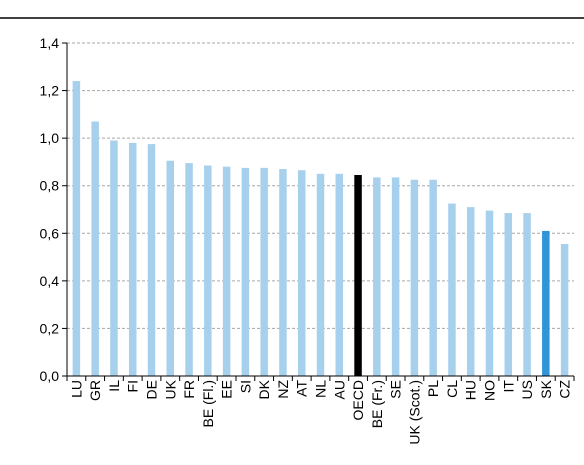 This screenshot has height=465, width=584. I want to click on x-tick-label: UK (Scot.), so click(414, 412).